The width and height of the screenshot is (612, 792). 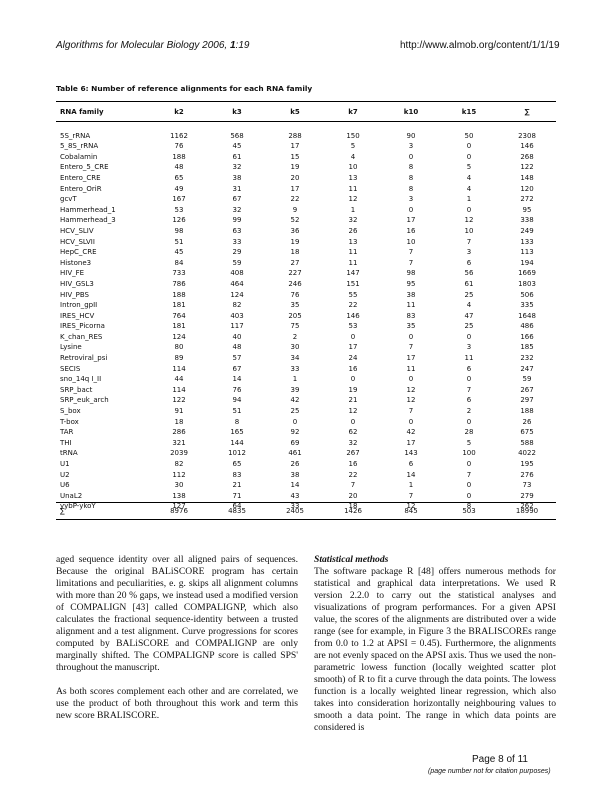 What do you see at coordinates (527, 199) in the screenshot?
I see `count-cell: 272` at bounding box center [527, 199].